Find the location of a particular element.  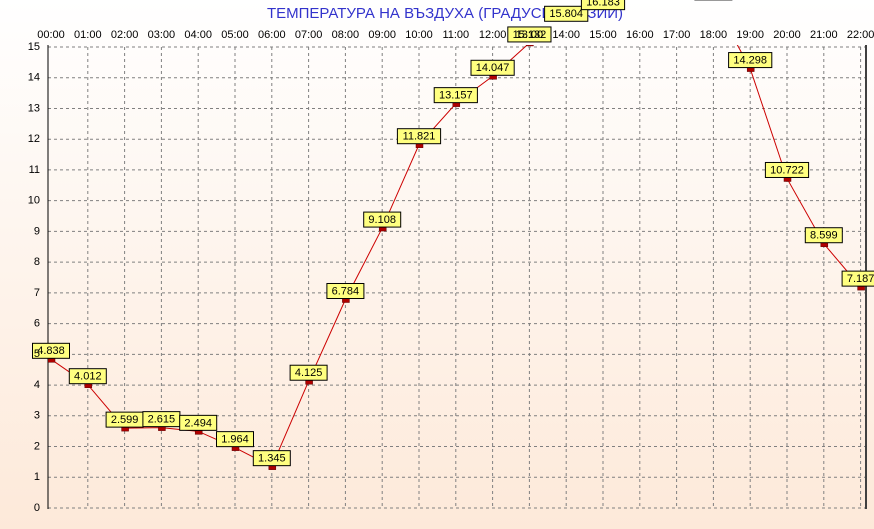

y-tick-label: 12 is located at coordinates (34, 139).